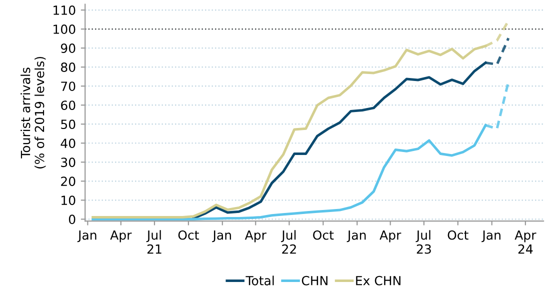  Describe the element at coordinates (154, 242) in the screenshot. I see `x-tick-label: Jul 21` at that location.